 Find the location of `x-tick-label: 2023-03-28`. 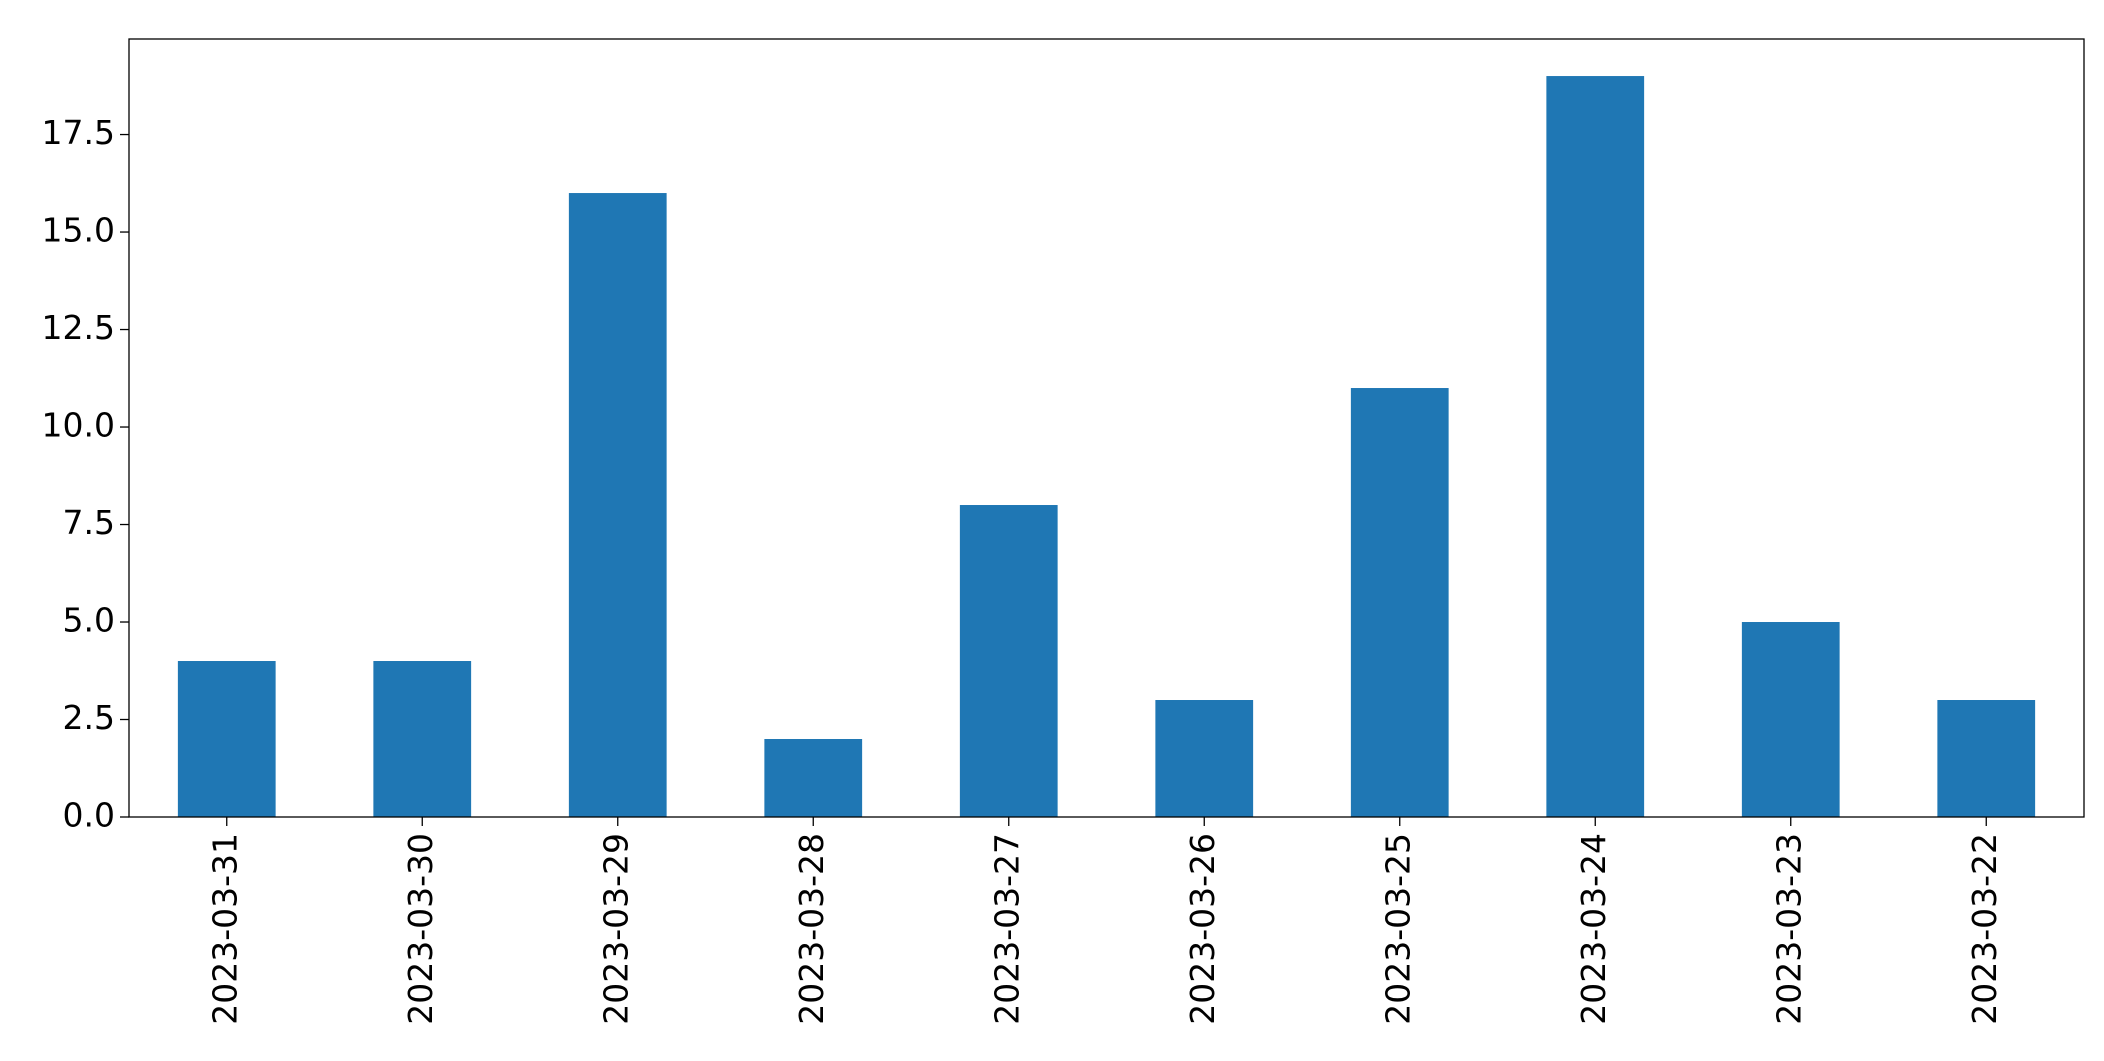

x-tick-label: 2023-03-28 is located at coordinates (811, 929).